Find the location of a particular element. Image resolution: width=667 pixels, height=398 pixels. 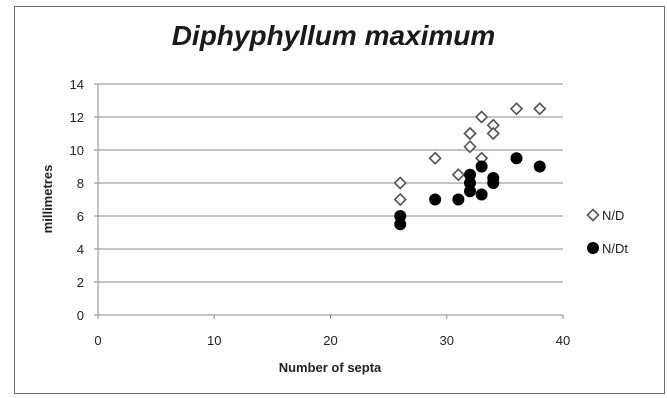

y-tick-label: 14 is located at coordinates (77, 84).